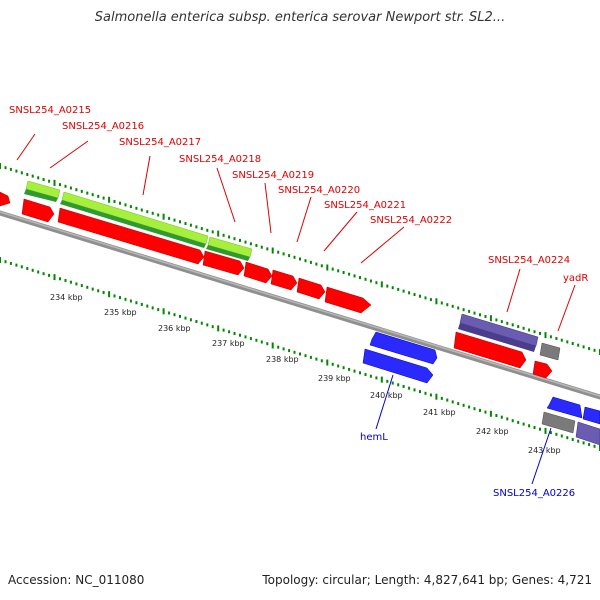  I want to click on label-sn254-a0219: SNSL254_A0219, so click(273, 175).